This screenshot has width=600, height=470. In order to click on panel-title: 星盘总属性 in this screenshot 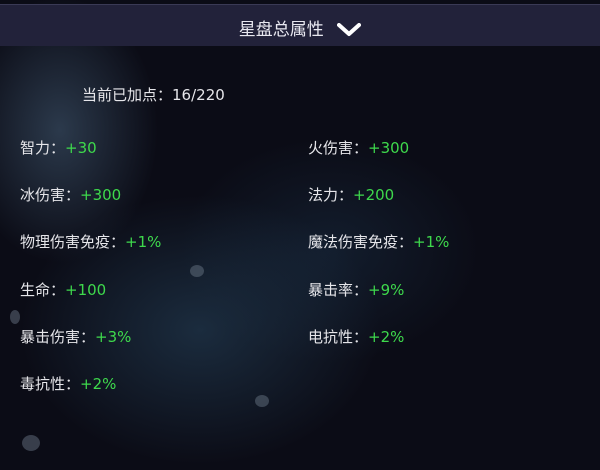, I will do `click(300, 27)`.